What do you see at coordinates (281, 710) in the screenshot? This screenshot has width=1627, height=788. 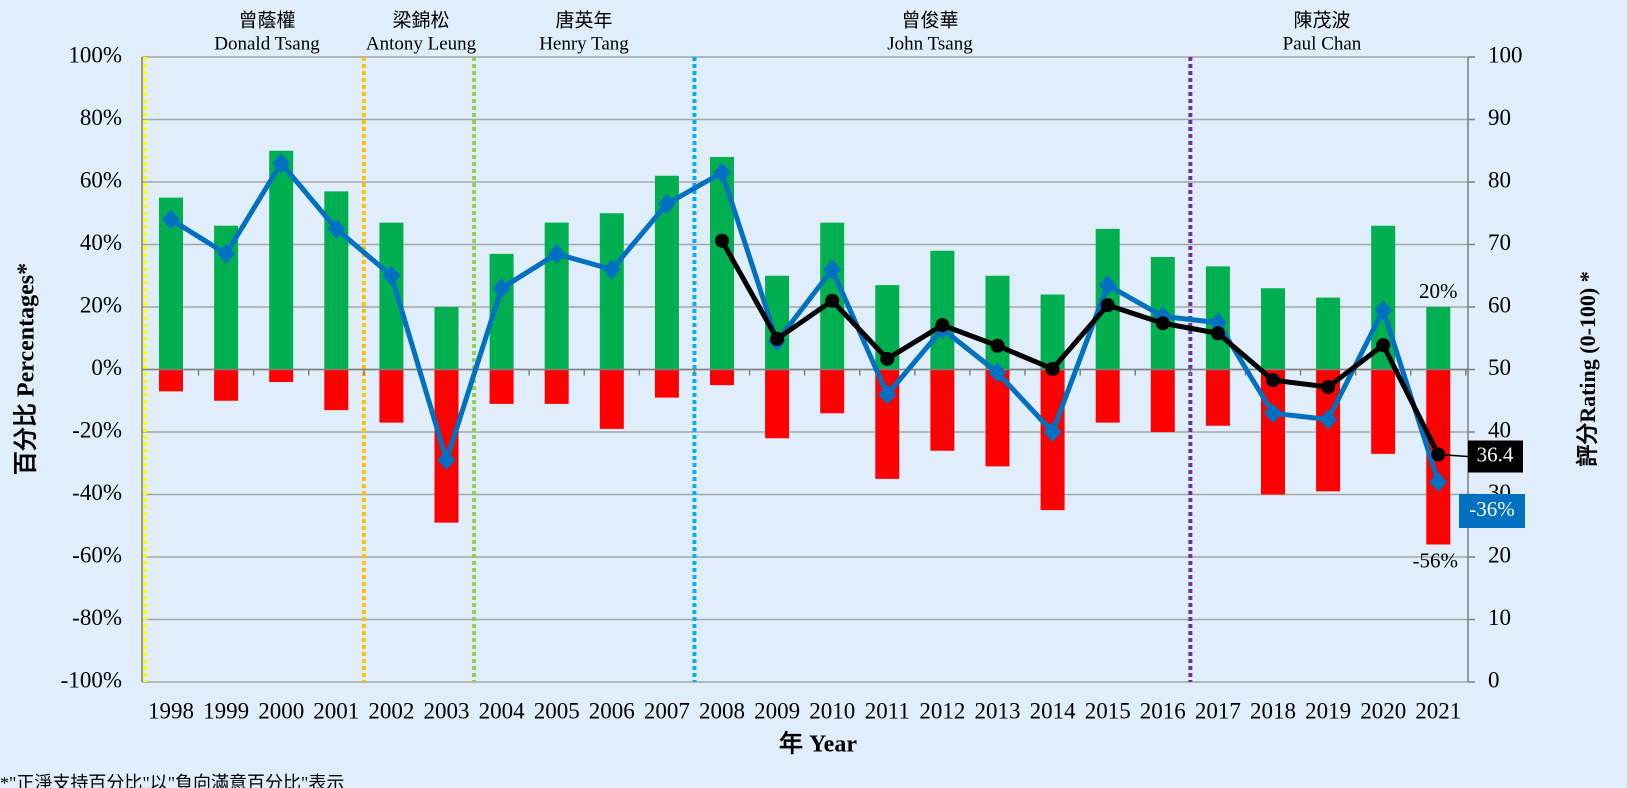 I see `x-tick-label: 2000` at bounding box center [281, 710].